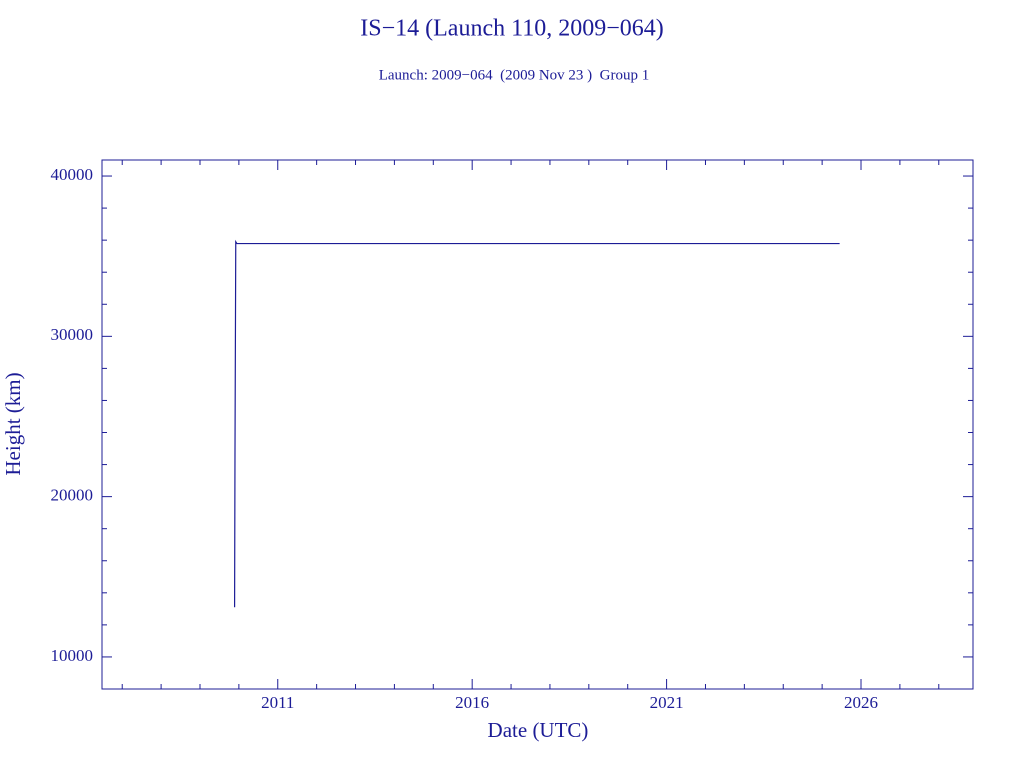  Describe the element at coordinates (472, 702) in the screenshot. I see `x-tick-label: 2016` at that location.